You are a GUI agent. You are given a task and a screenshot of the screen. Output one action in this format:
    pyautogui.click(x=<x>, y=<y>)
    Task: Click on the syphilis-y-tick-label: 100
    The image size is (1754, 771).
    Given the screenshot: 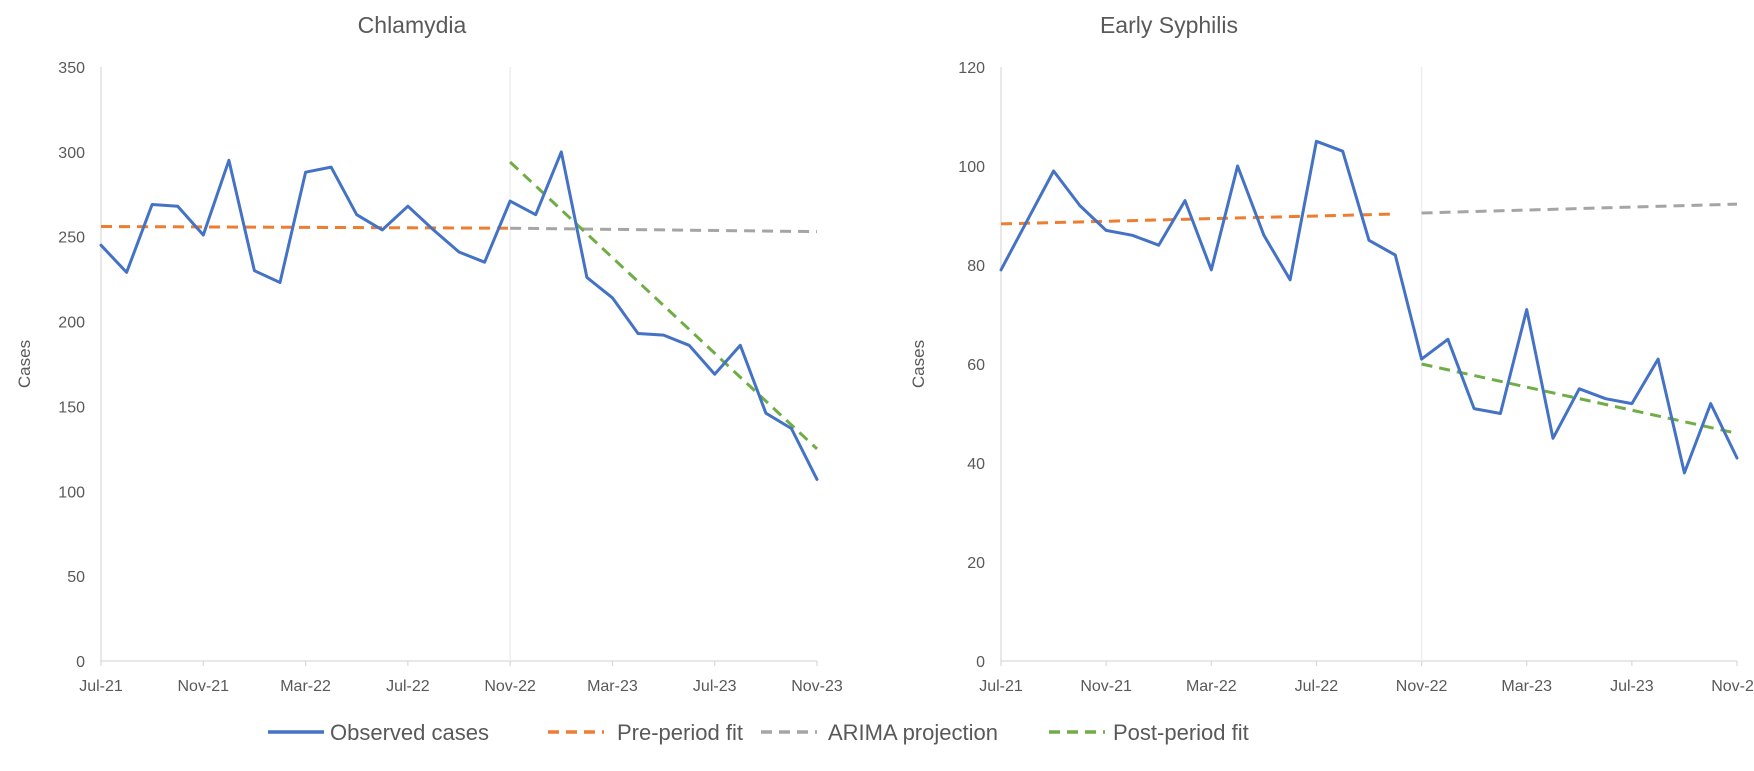 What is the action you would take?
    pyautogui.click(x=971, y=167)
    